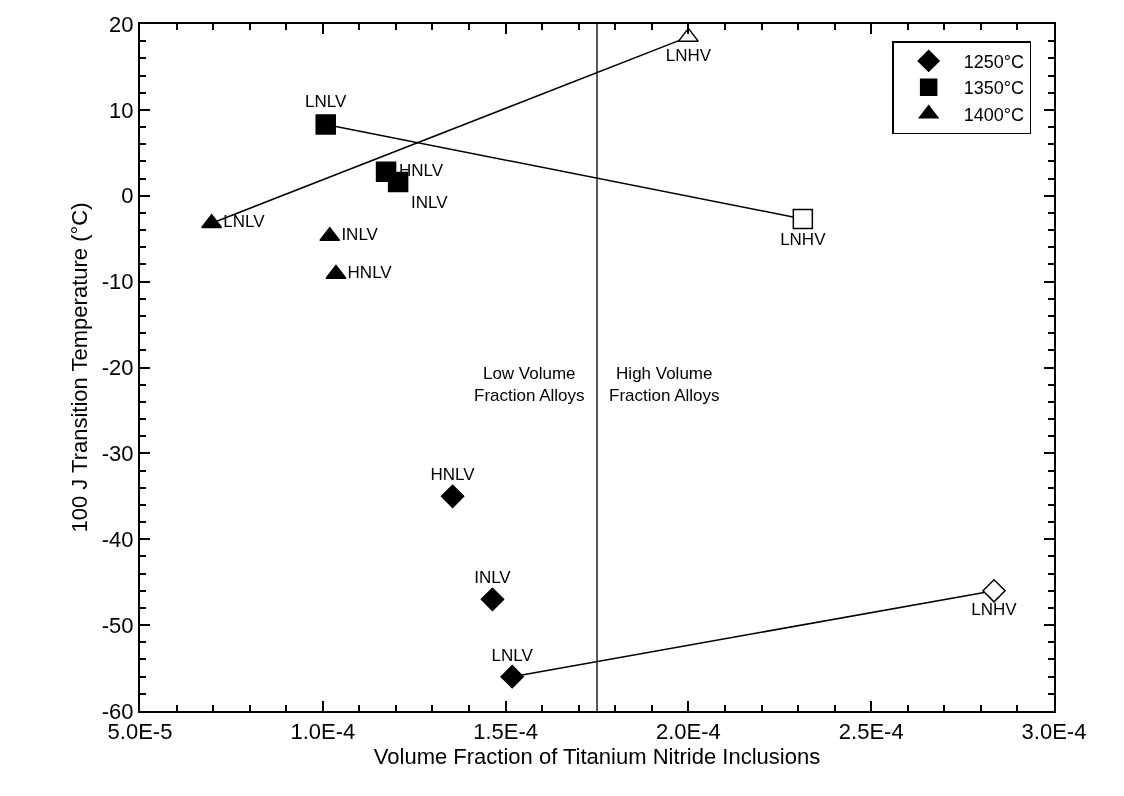  Describe the element at coordinates (80, 367) in the screenshot. I see `y-axis-title: 100 J Transition Temperature (°C)` at that location.